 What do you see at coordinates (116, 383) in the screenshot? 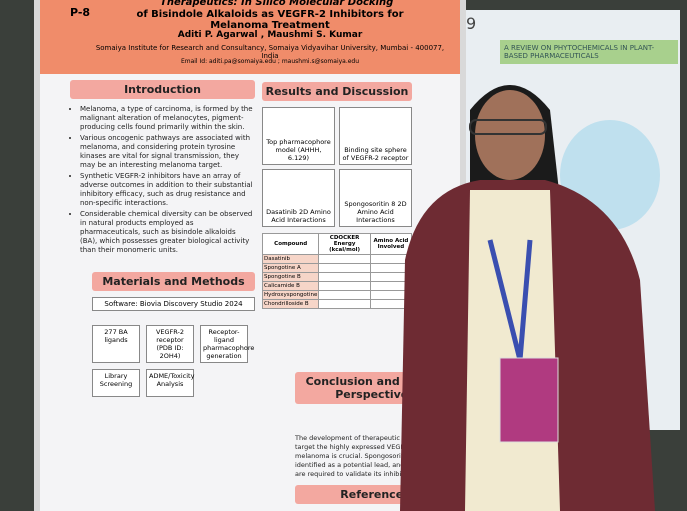
I see `workflow-step: Library Screening` at bounding box center [116, 383].